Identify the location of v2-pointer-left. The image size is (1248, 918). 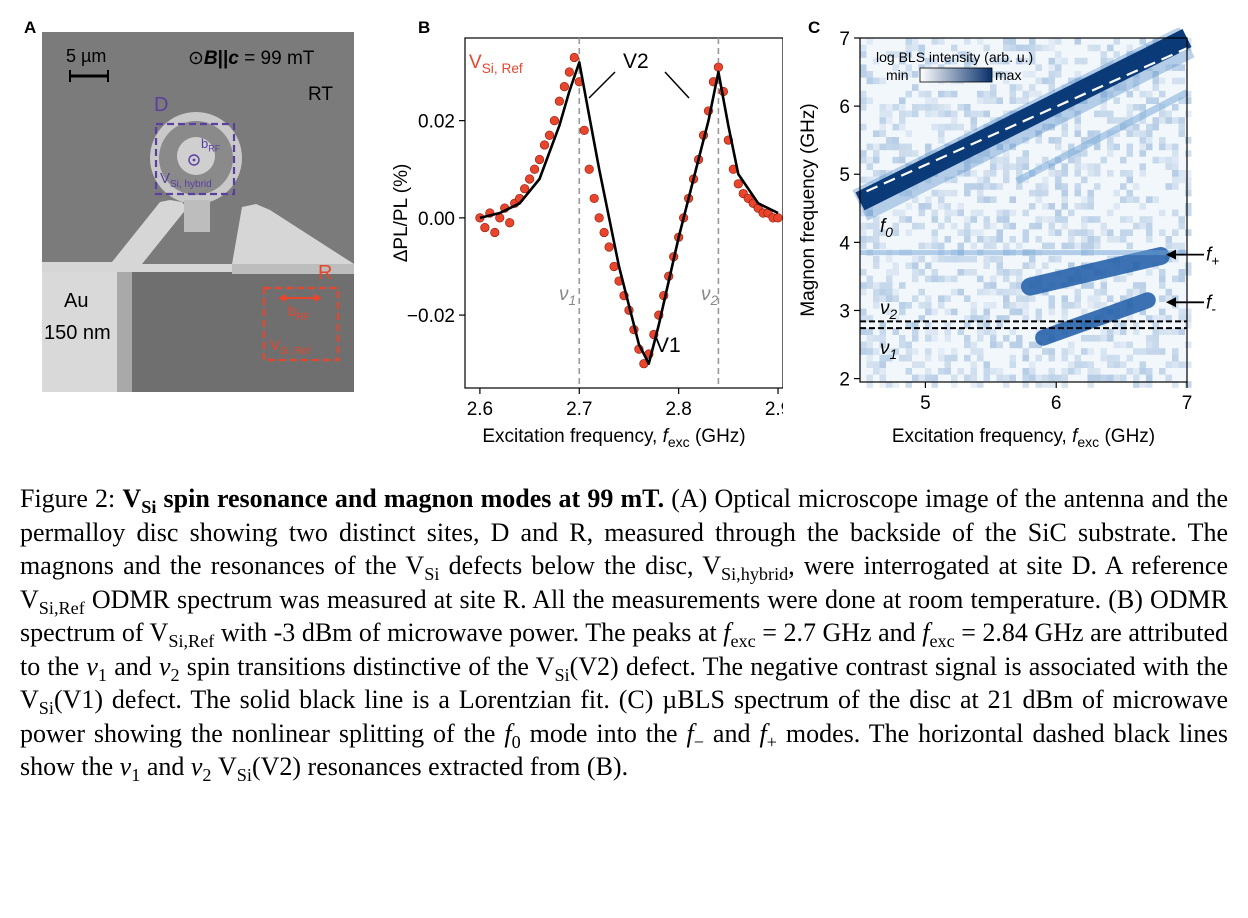
(602, 85).